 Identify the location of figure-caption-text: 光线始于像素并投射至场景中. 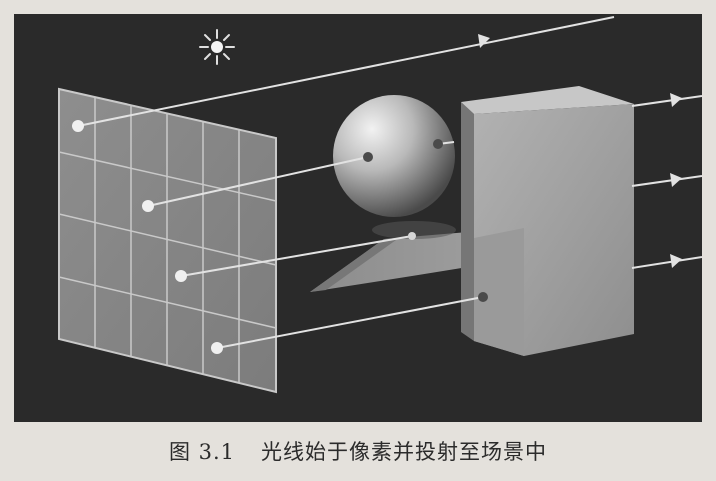
(404, 452).